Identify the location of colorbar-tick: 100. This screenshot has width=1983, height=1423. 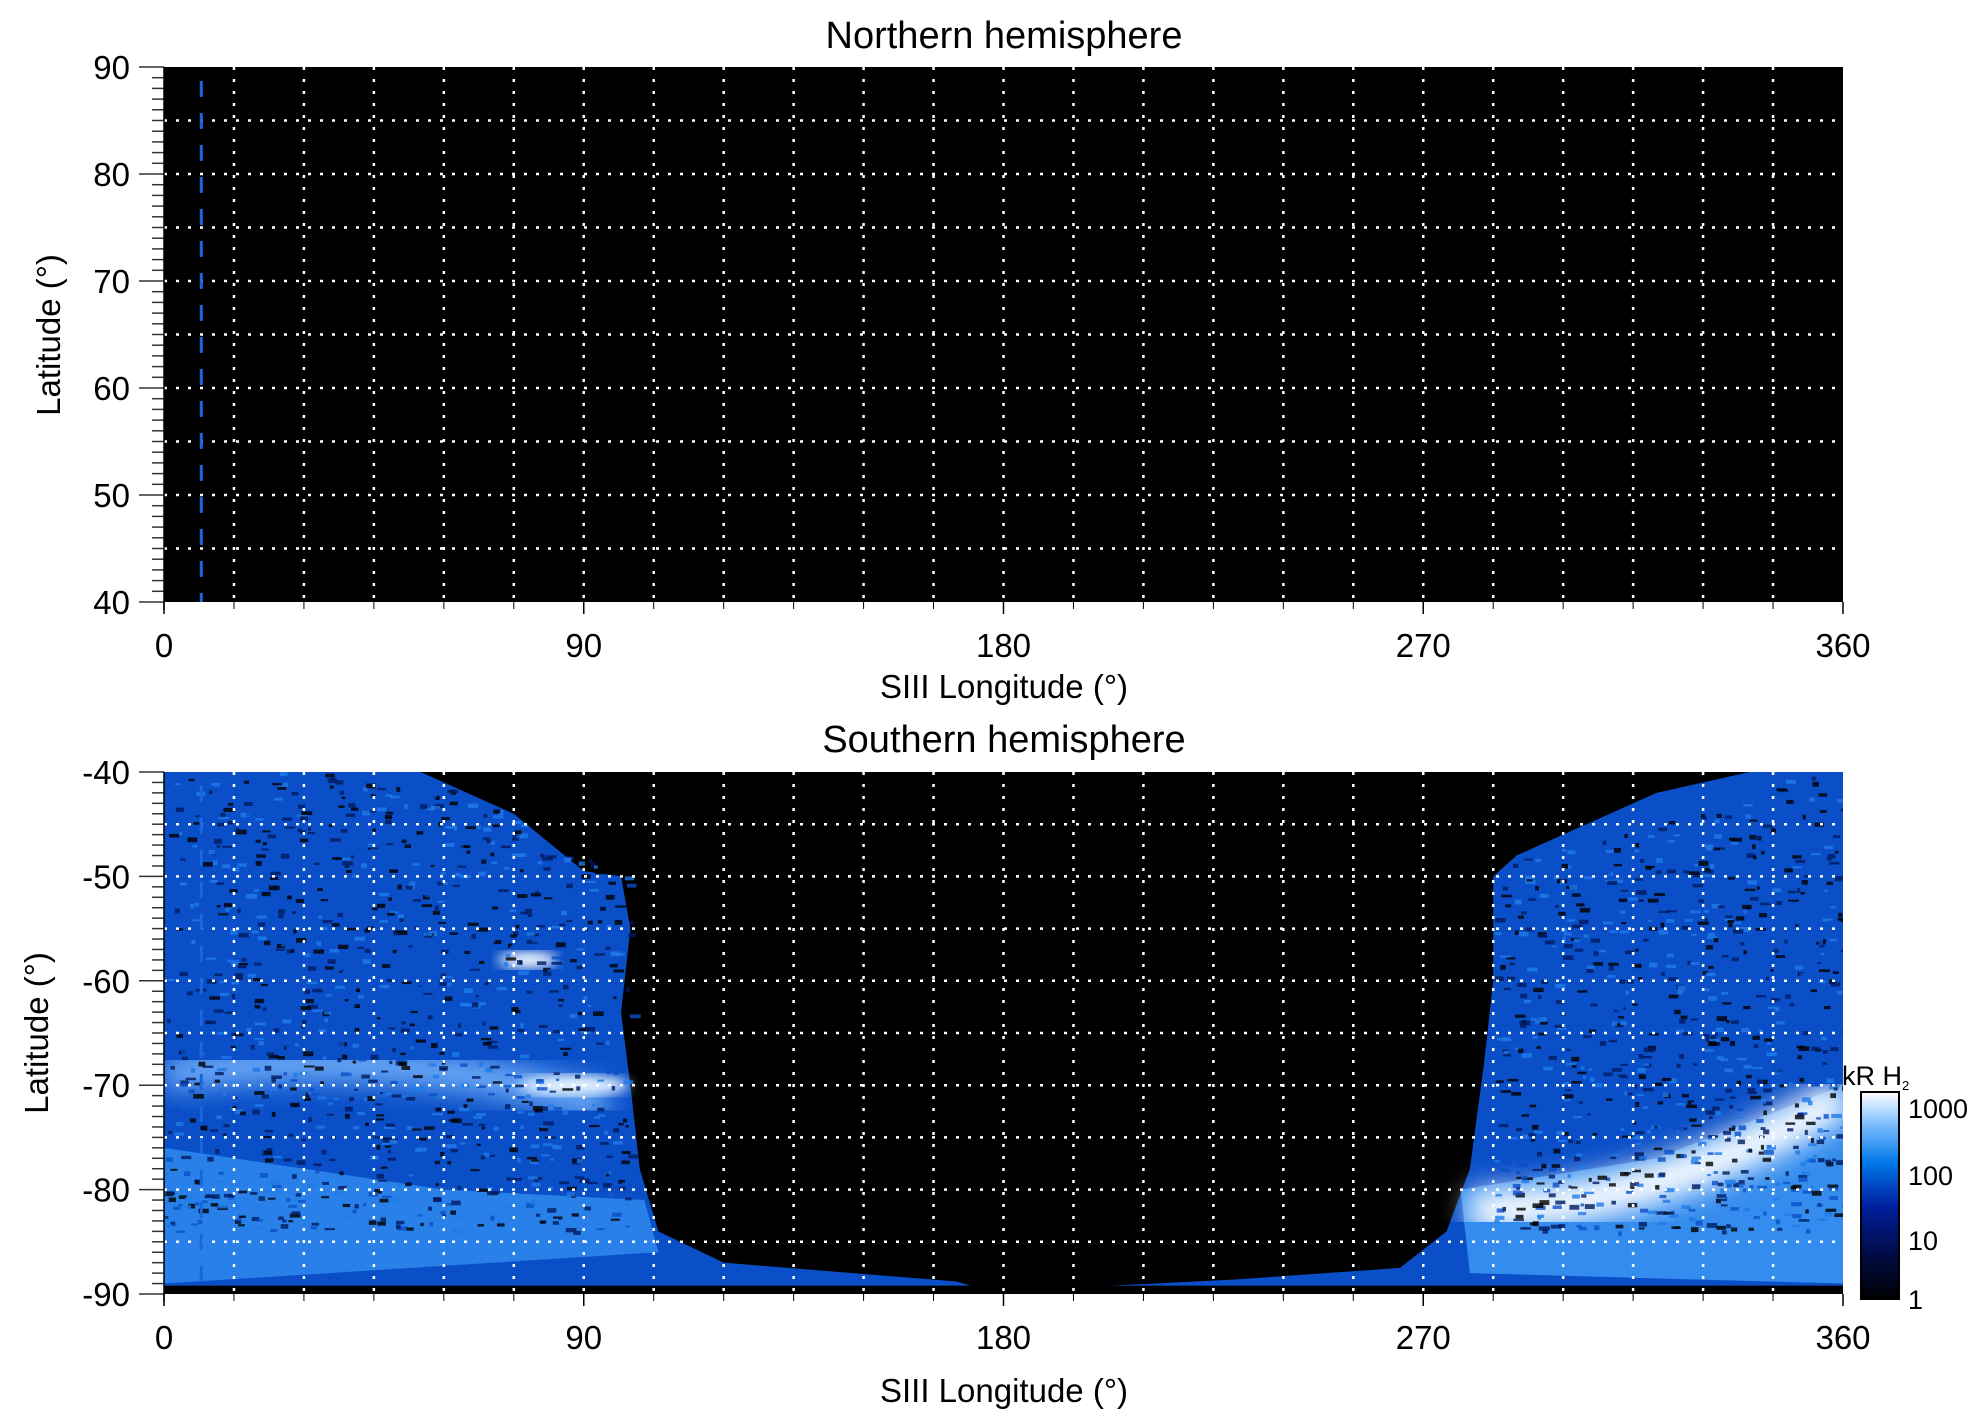
(1930, 1176).